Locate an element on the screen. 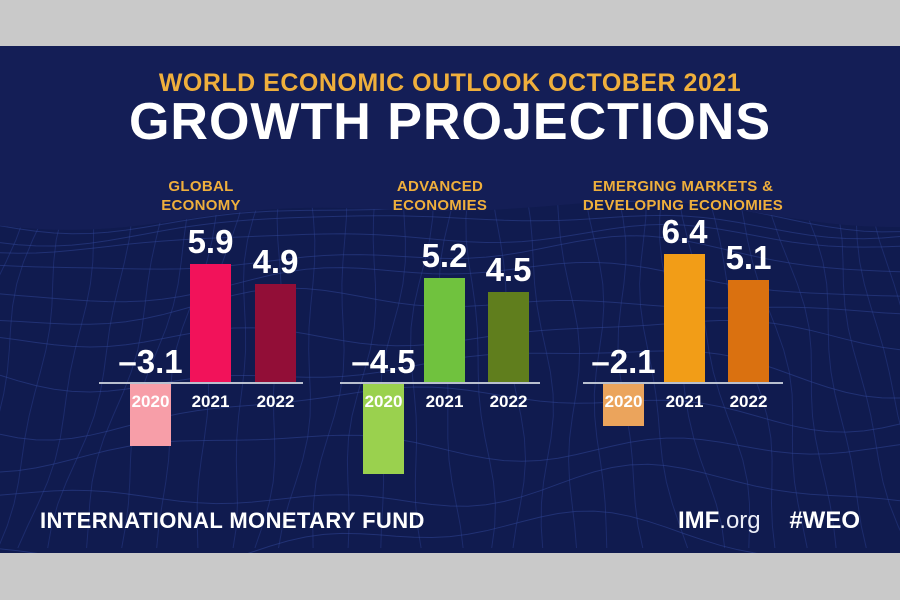 The height and width of the screenshot is (600, 900). imf-org-bold: IMF is located at coordinates (698, 520).